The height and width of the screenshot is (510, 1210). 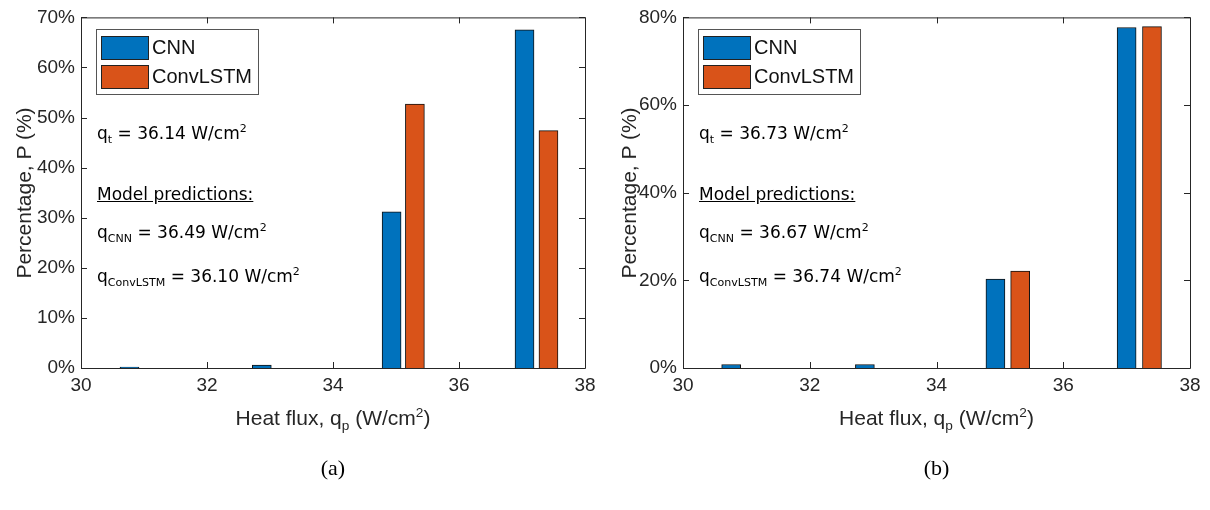 I want to click on y-tick-label: 80%, so click(x=658, y=16).